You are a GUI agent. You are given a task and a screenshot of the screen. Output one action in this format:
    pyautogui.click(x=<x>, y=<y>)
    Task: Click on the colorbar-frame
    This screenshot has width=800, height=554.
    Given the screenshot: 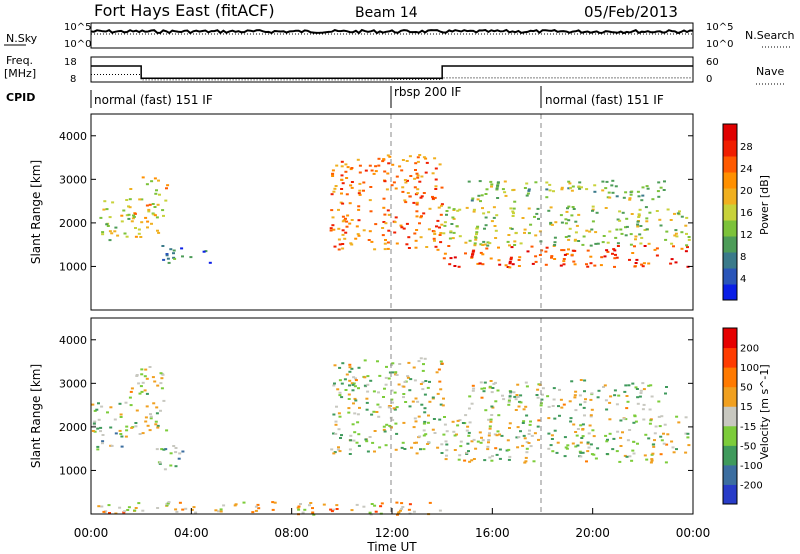 What is the action you would take?
    pyautogui.click(x=730, y=212)
    